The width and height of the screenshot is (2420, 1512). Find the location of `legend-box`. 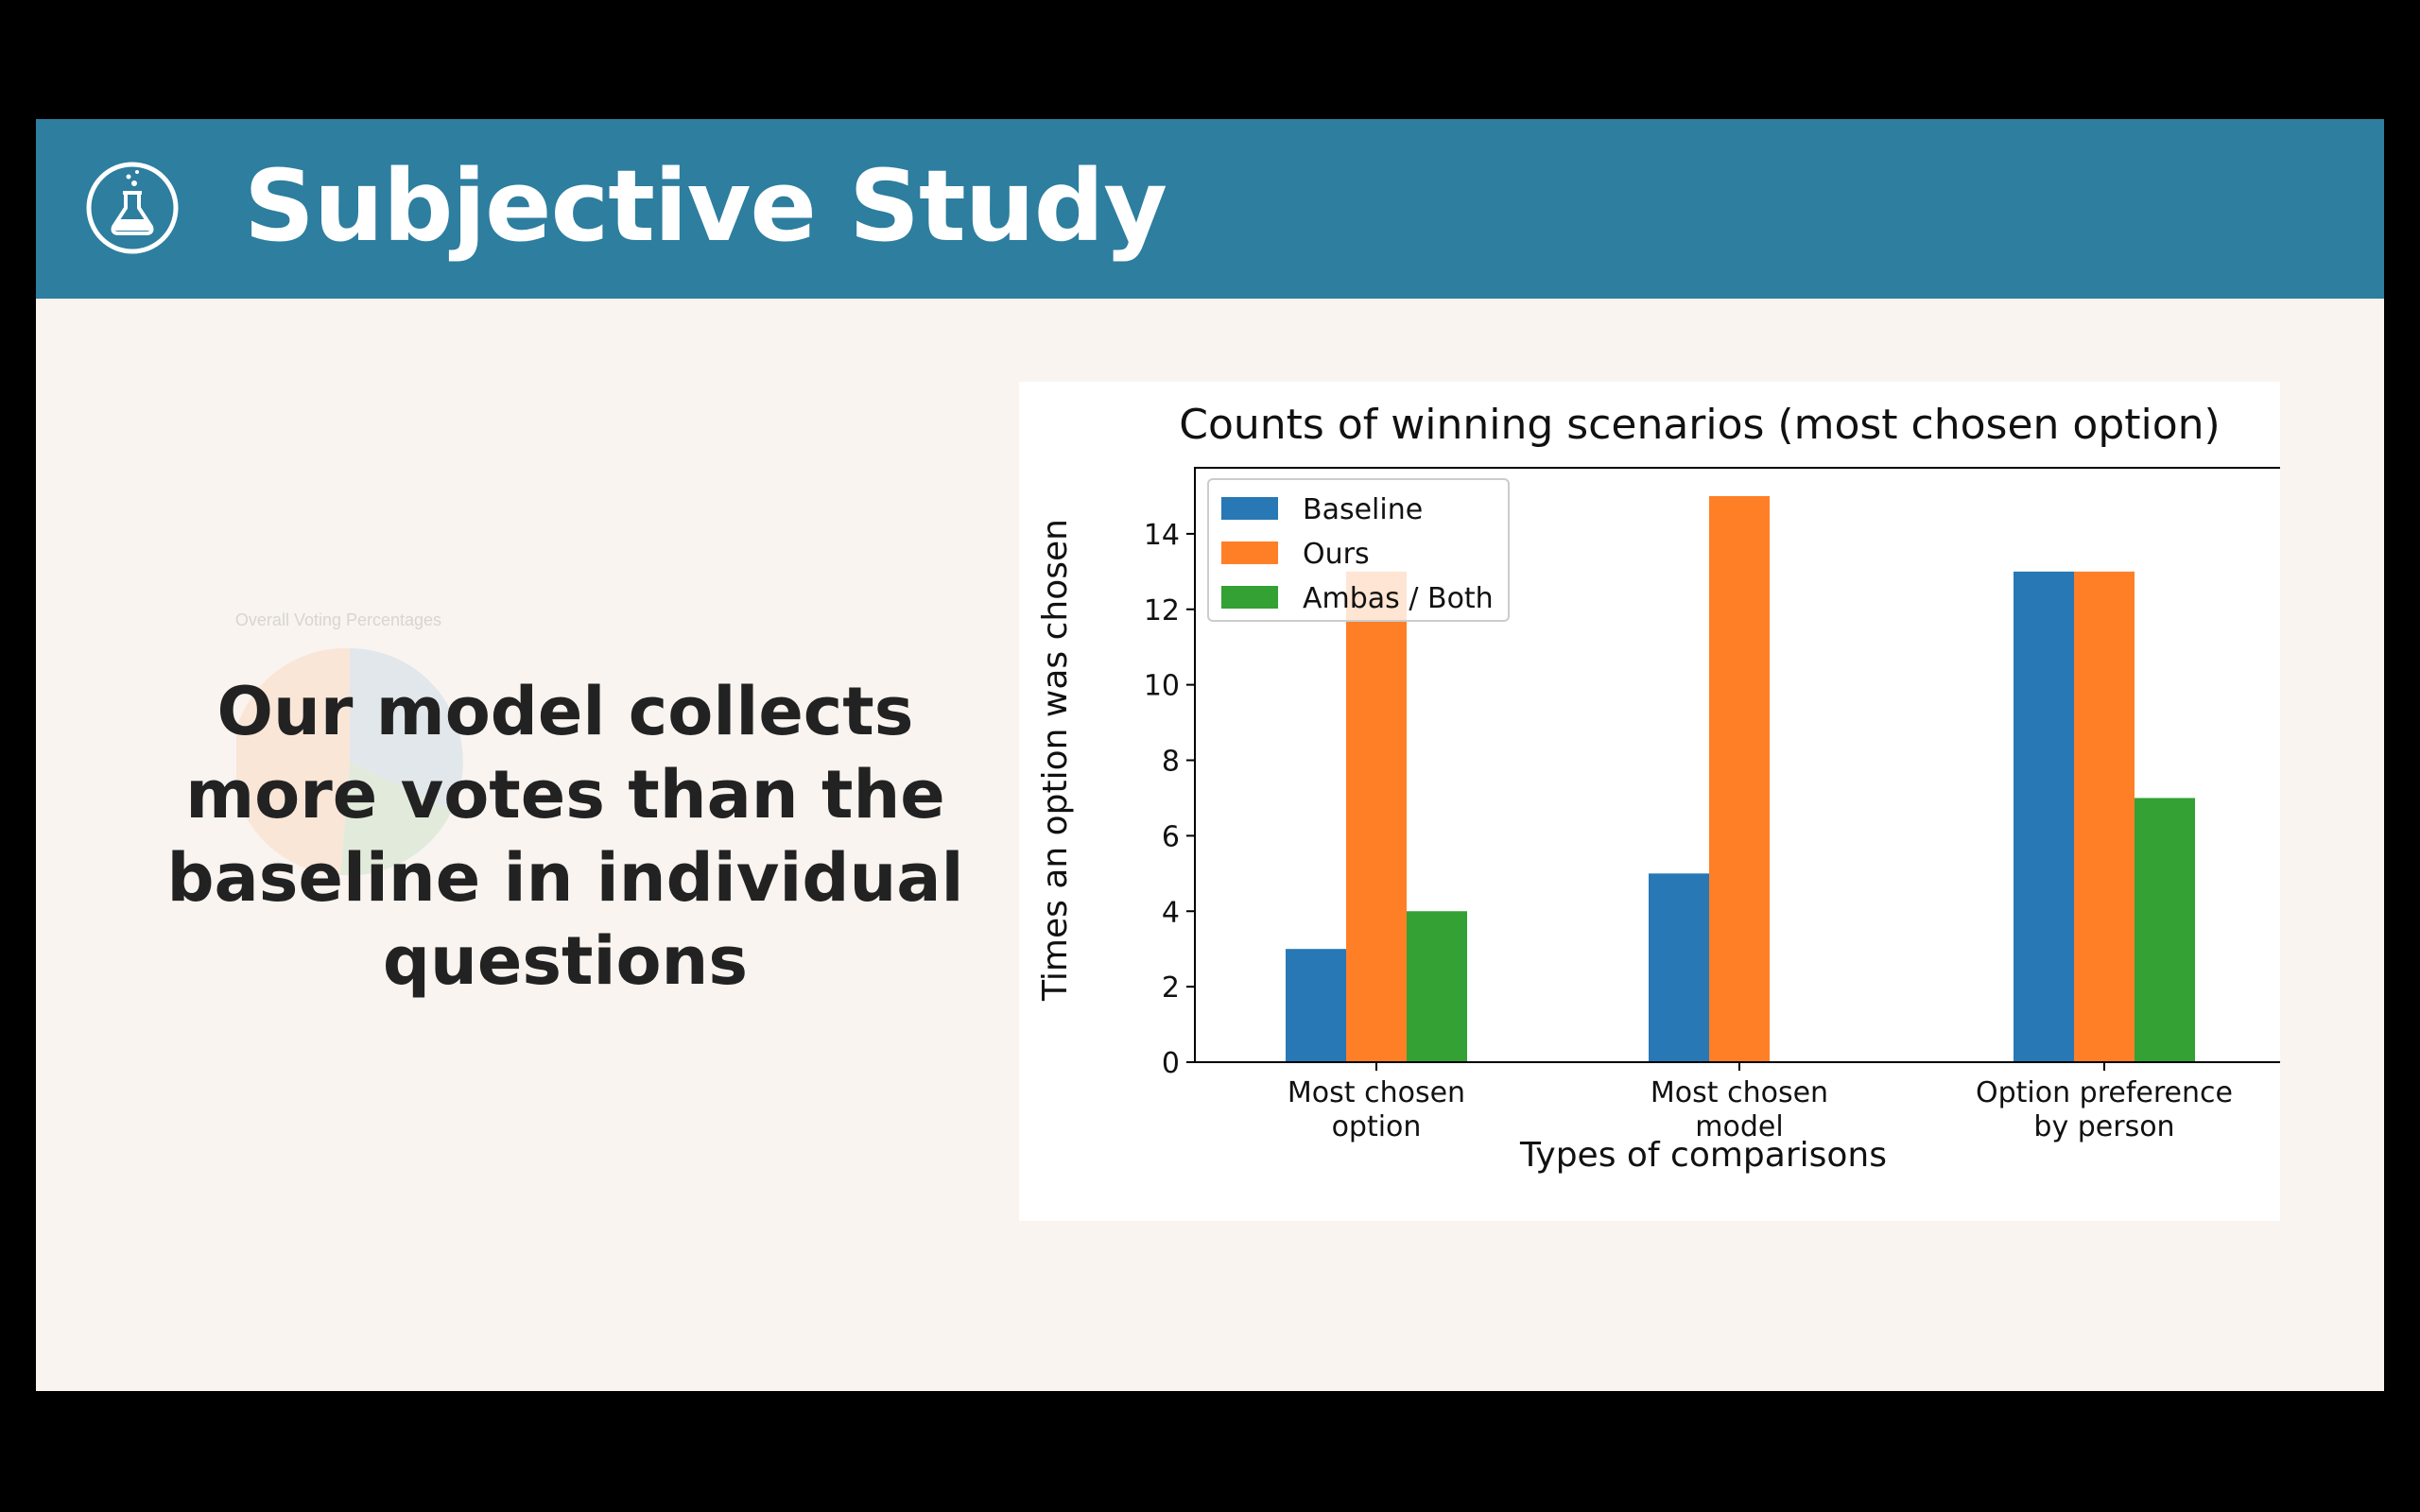

legend-box is located at coordinates (1359, 550).